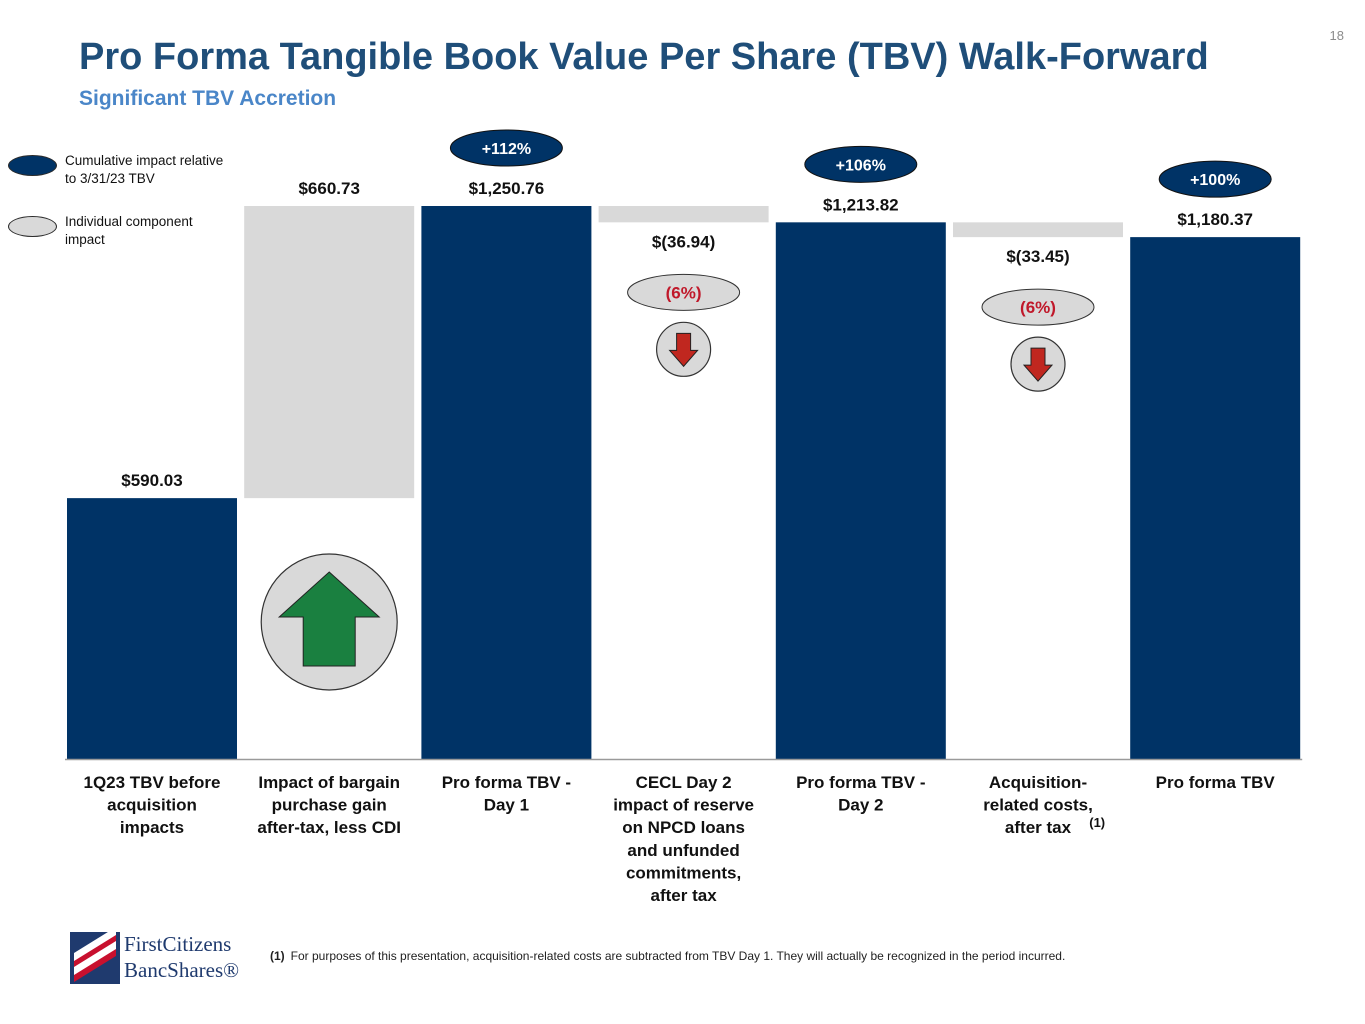 Image resolution: width=1365 pixels, height=1024 pixels. What do you see at coordinates (1336, 35) in the screenshot?
I see `page-number: 18` at bounding box center [1336, 35].